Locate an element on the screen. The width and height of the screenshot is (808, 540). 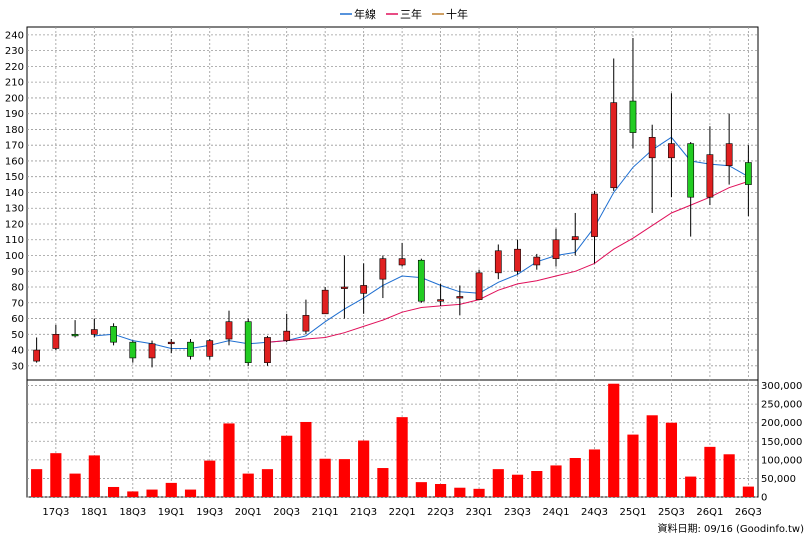
x-tick-label: 26Q1 is located at coordinates (709, 512).